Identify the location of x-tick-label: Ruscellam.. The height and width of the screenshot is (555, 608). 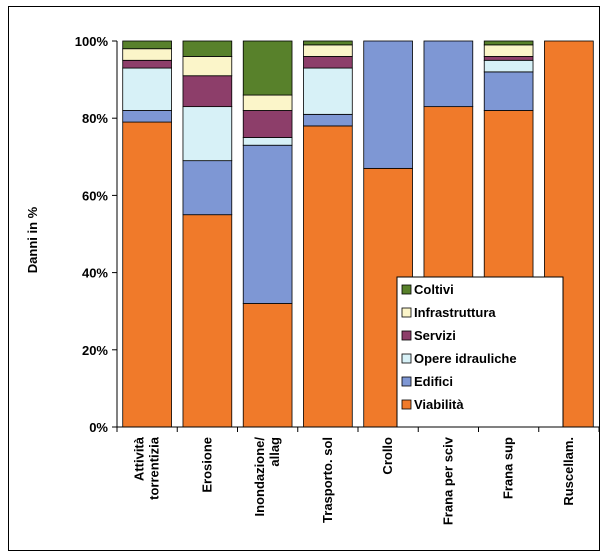
(568, 471).